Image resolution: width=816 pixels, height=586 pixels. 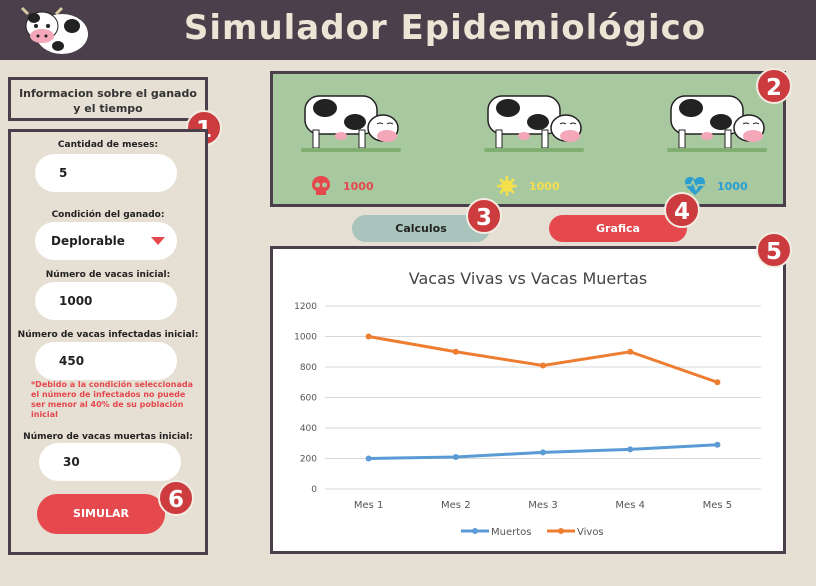 What do you see at coordinates (101, 514) in the screenshot?
I see `simulate-button: SIMULAR` at bounding box center [101, 514].